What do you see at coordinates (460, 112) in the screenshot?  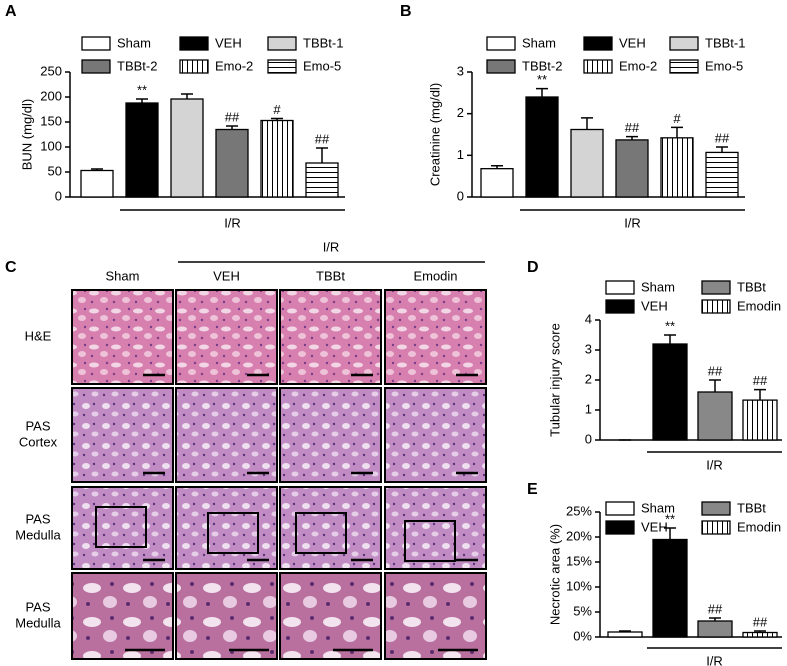 I see `y-tick-label: 2` at bounding box center [460, 112].